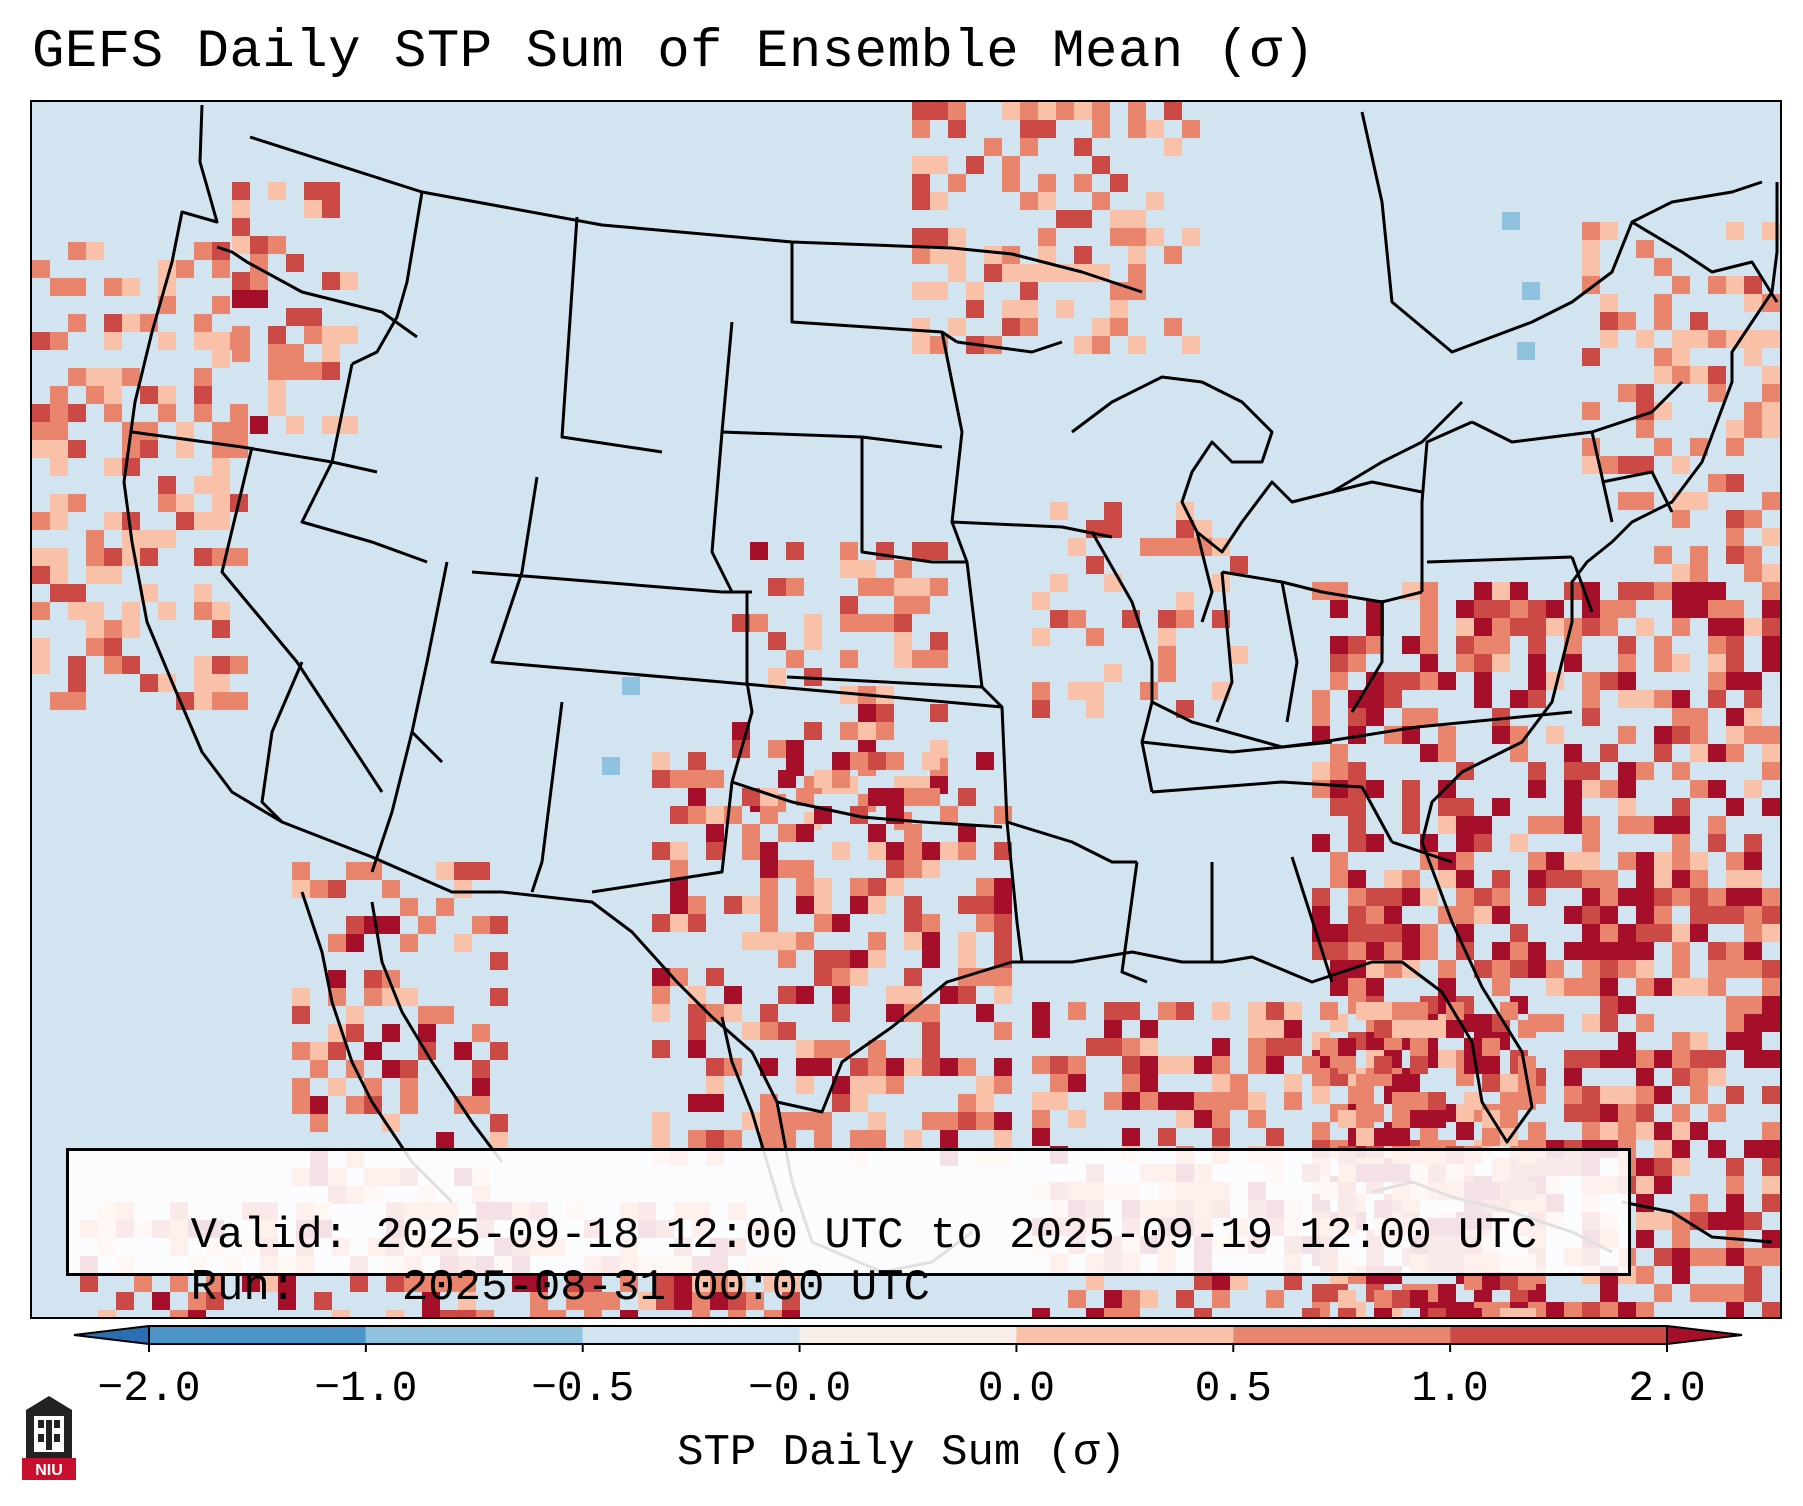  I want to click on colorbar-extend-low, so click(111, 1335).